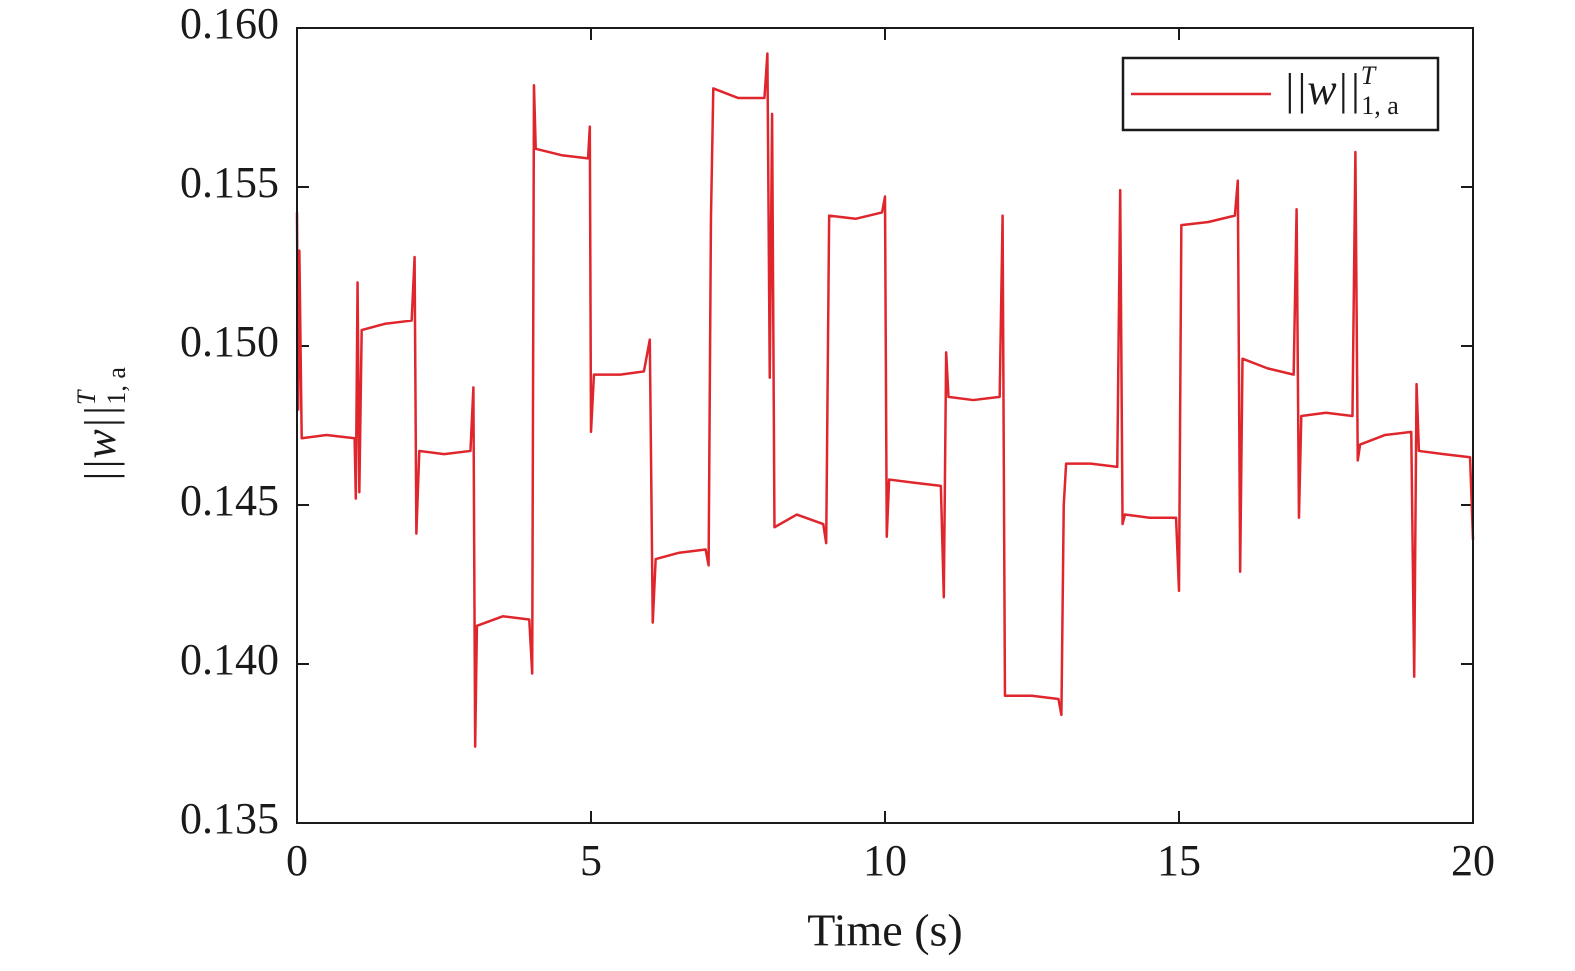  I want to click on x-tick-label: 10, so click(885, 860).